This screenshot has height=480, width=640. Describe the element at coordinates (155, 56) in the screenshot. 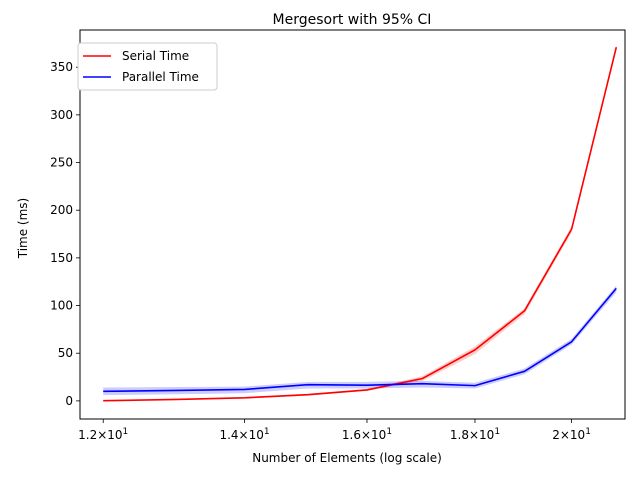

I see `legend-label-serial: Serial Time` at that location.